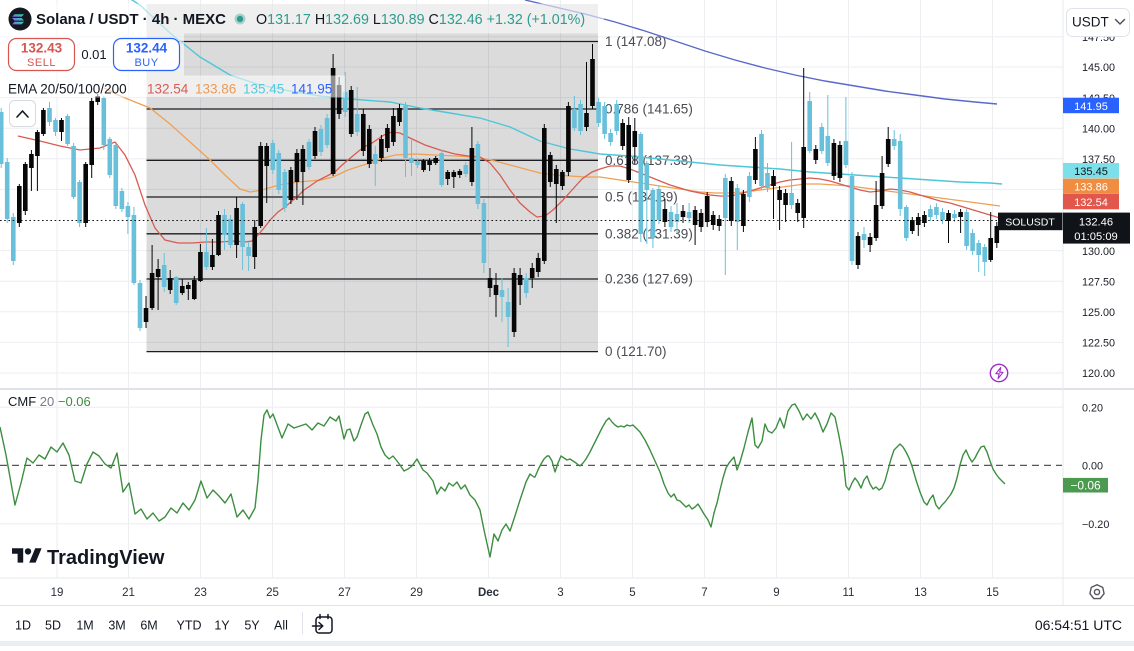 The height and width of the screenshot is (651, 1134). Describe the element at coordinates (272, 593) in the screenshot. I see `svg-text: 25` at that location.